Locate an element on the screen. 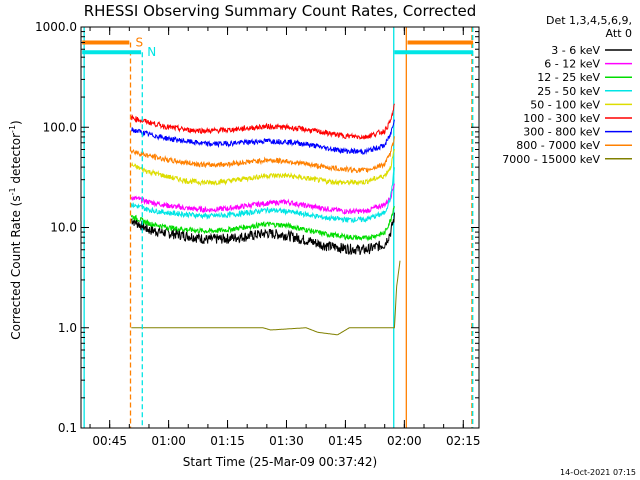 This screenshot has height=480, width=640. y-axis-label-sup2: -1 is located at coordinates (12, 129).